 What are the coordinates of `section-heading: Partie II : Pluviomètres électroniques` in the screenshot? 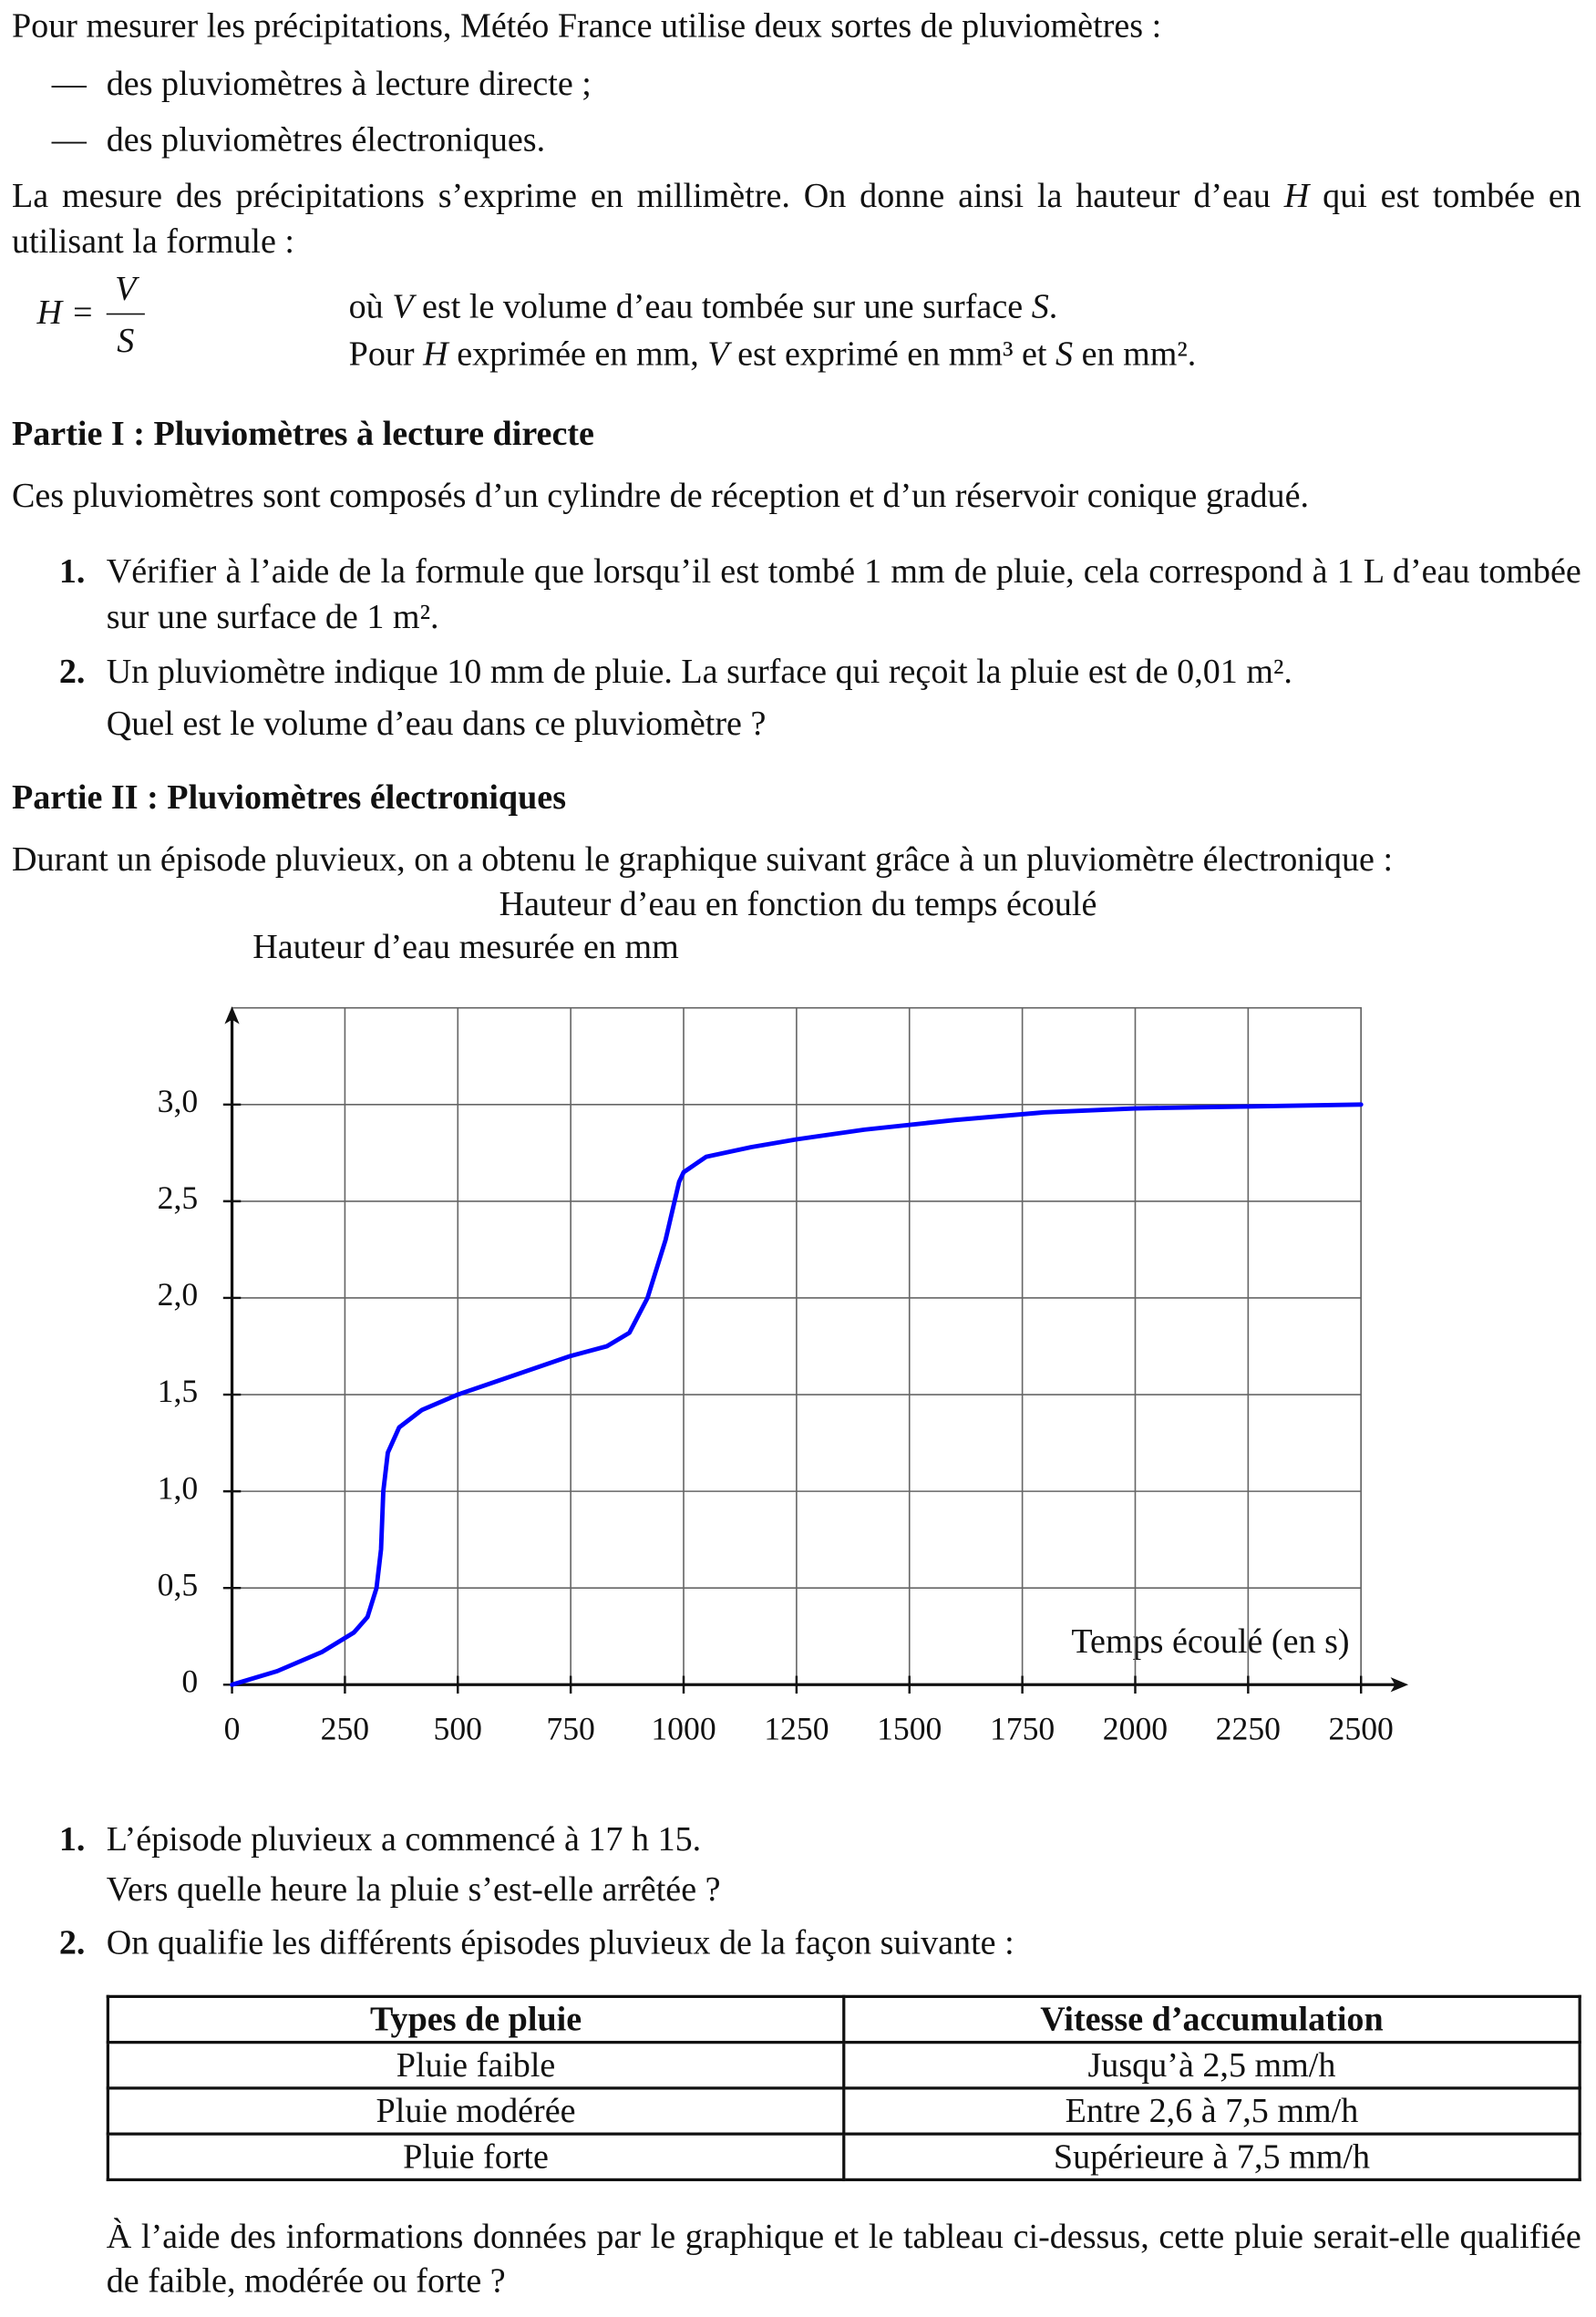 It's located at (289, 798).